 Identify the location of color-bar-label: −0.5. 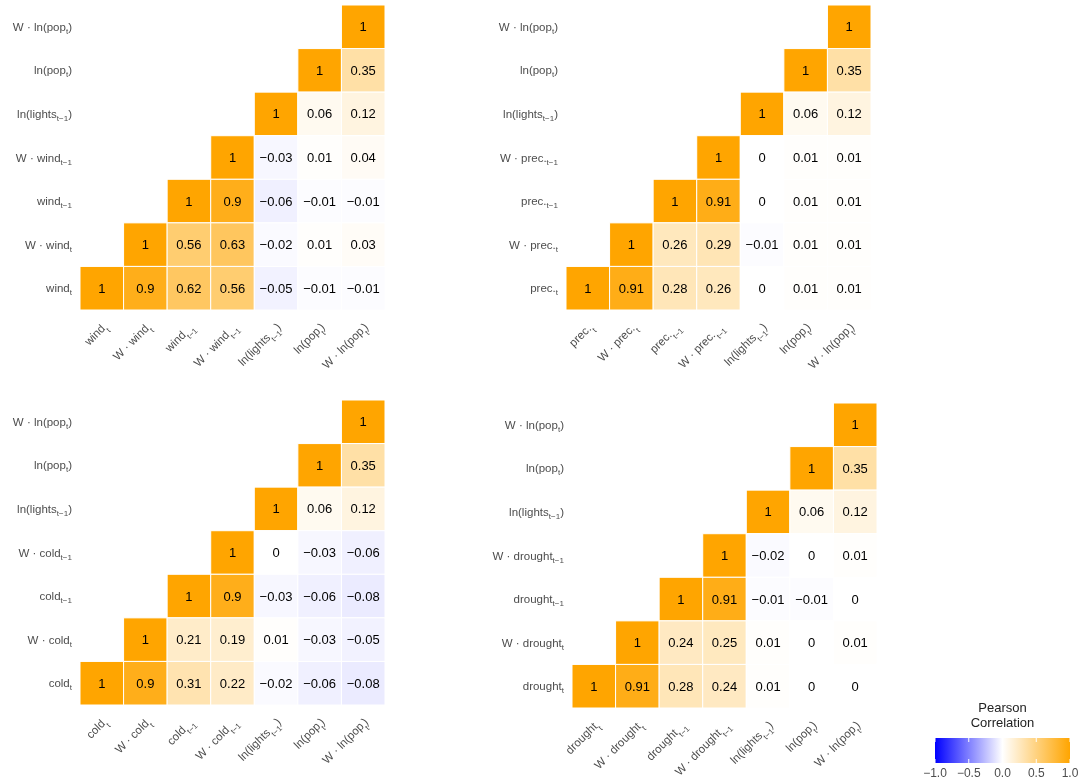
(968, 773).